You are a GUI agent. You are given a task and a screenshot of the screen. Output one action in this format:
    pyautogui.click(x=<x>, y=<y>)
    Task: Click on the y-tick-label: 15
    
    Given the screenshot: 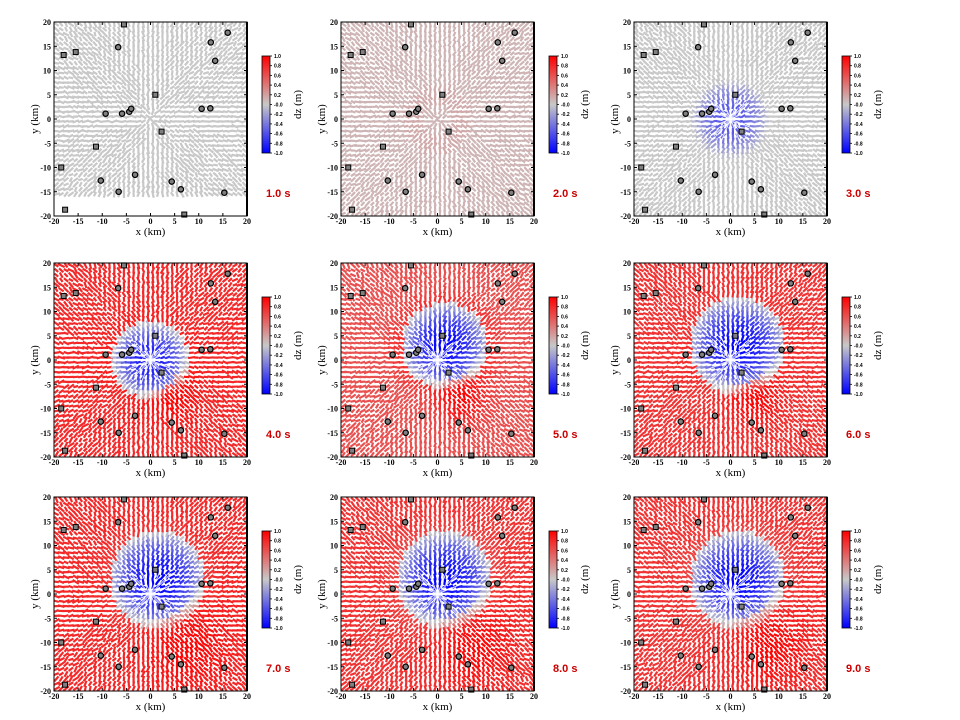 What is the action you would take?
    pyautogui.click(x=334, y=46)
    